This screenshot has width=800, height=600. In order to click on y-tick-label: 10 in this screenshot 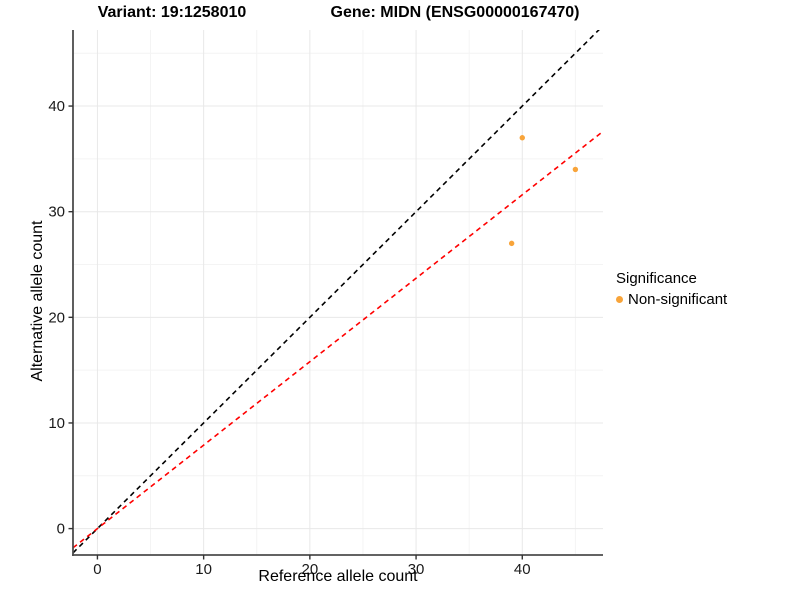, I will do `click(56, 423)`.